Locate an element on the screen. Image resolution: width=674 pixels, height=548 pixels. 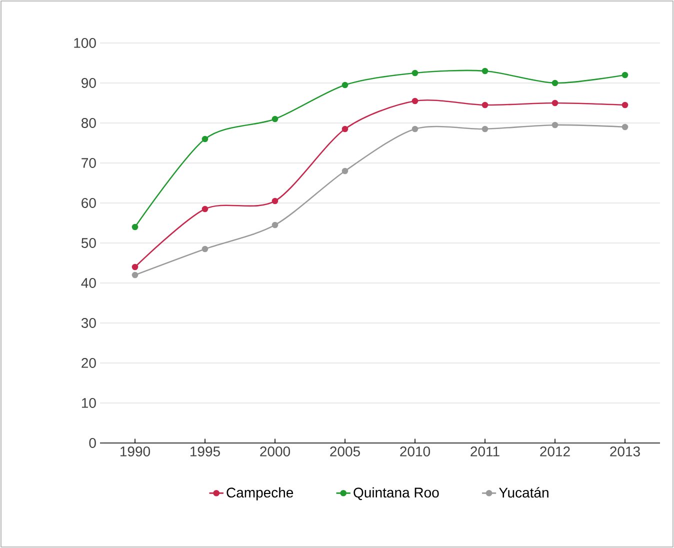
y-tick-label: 100 is located at coordinates (85, 43).